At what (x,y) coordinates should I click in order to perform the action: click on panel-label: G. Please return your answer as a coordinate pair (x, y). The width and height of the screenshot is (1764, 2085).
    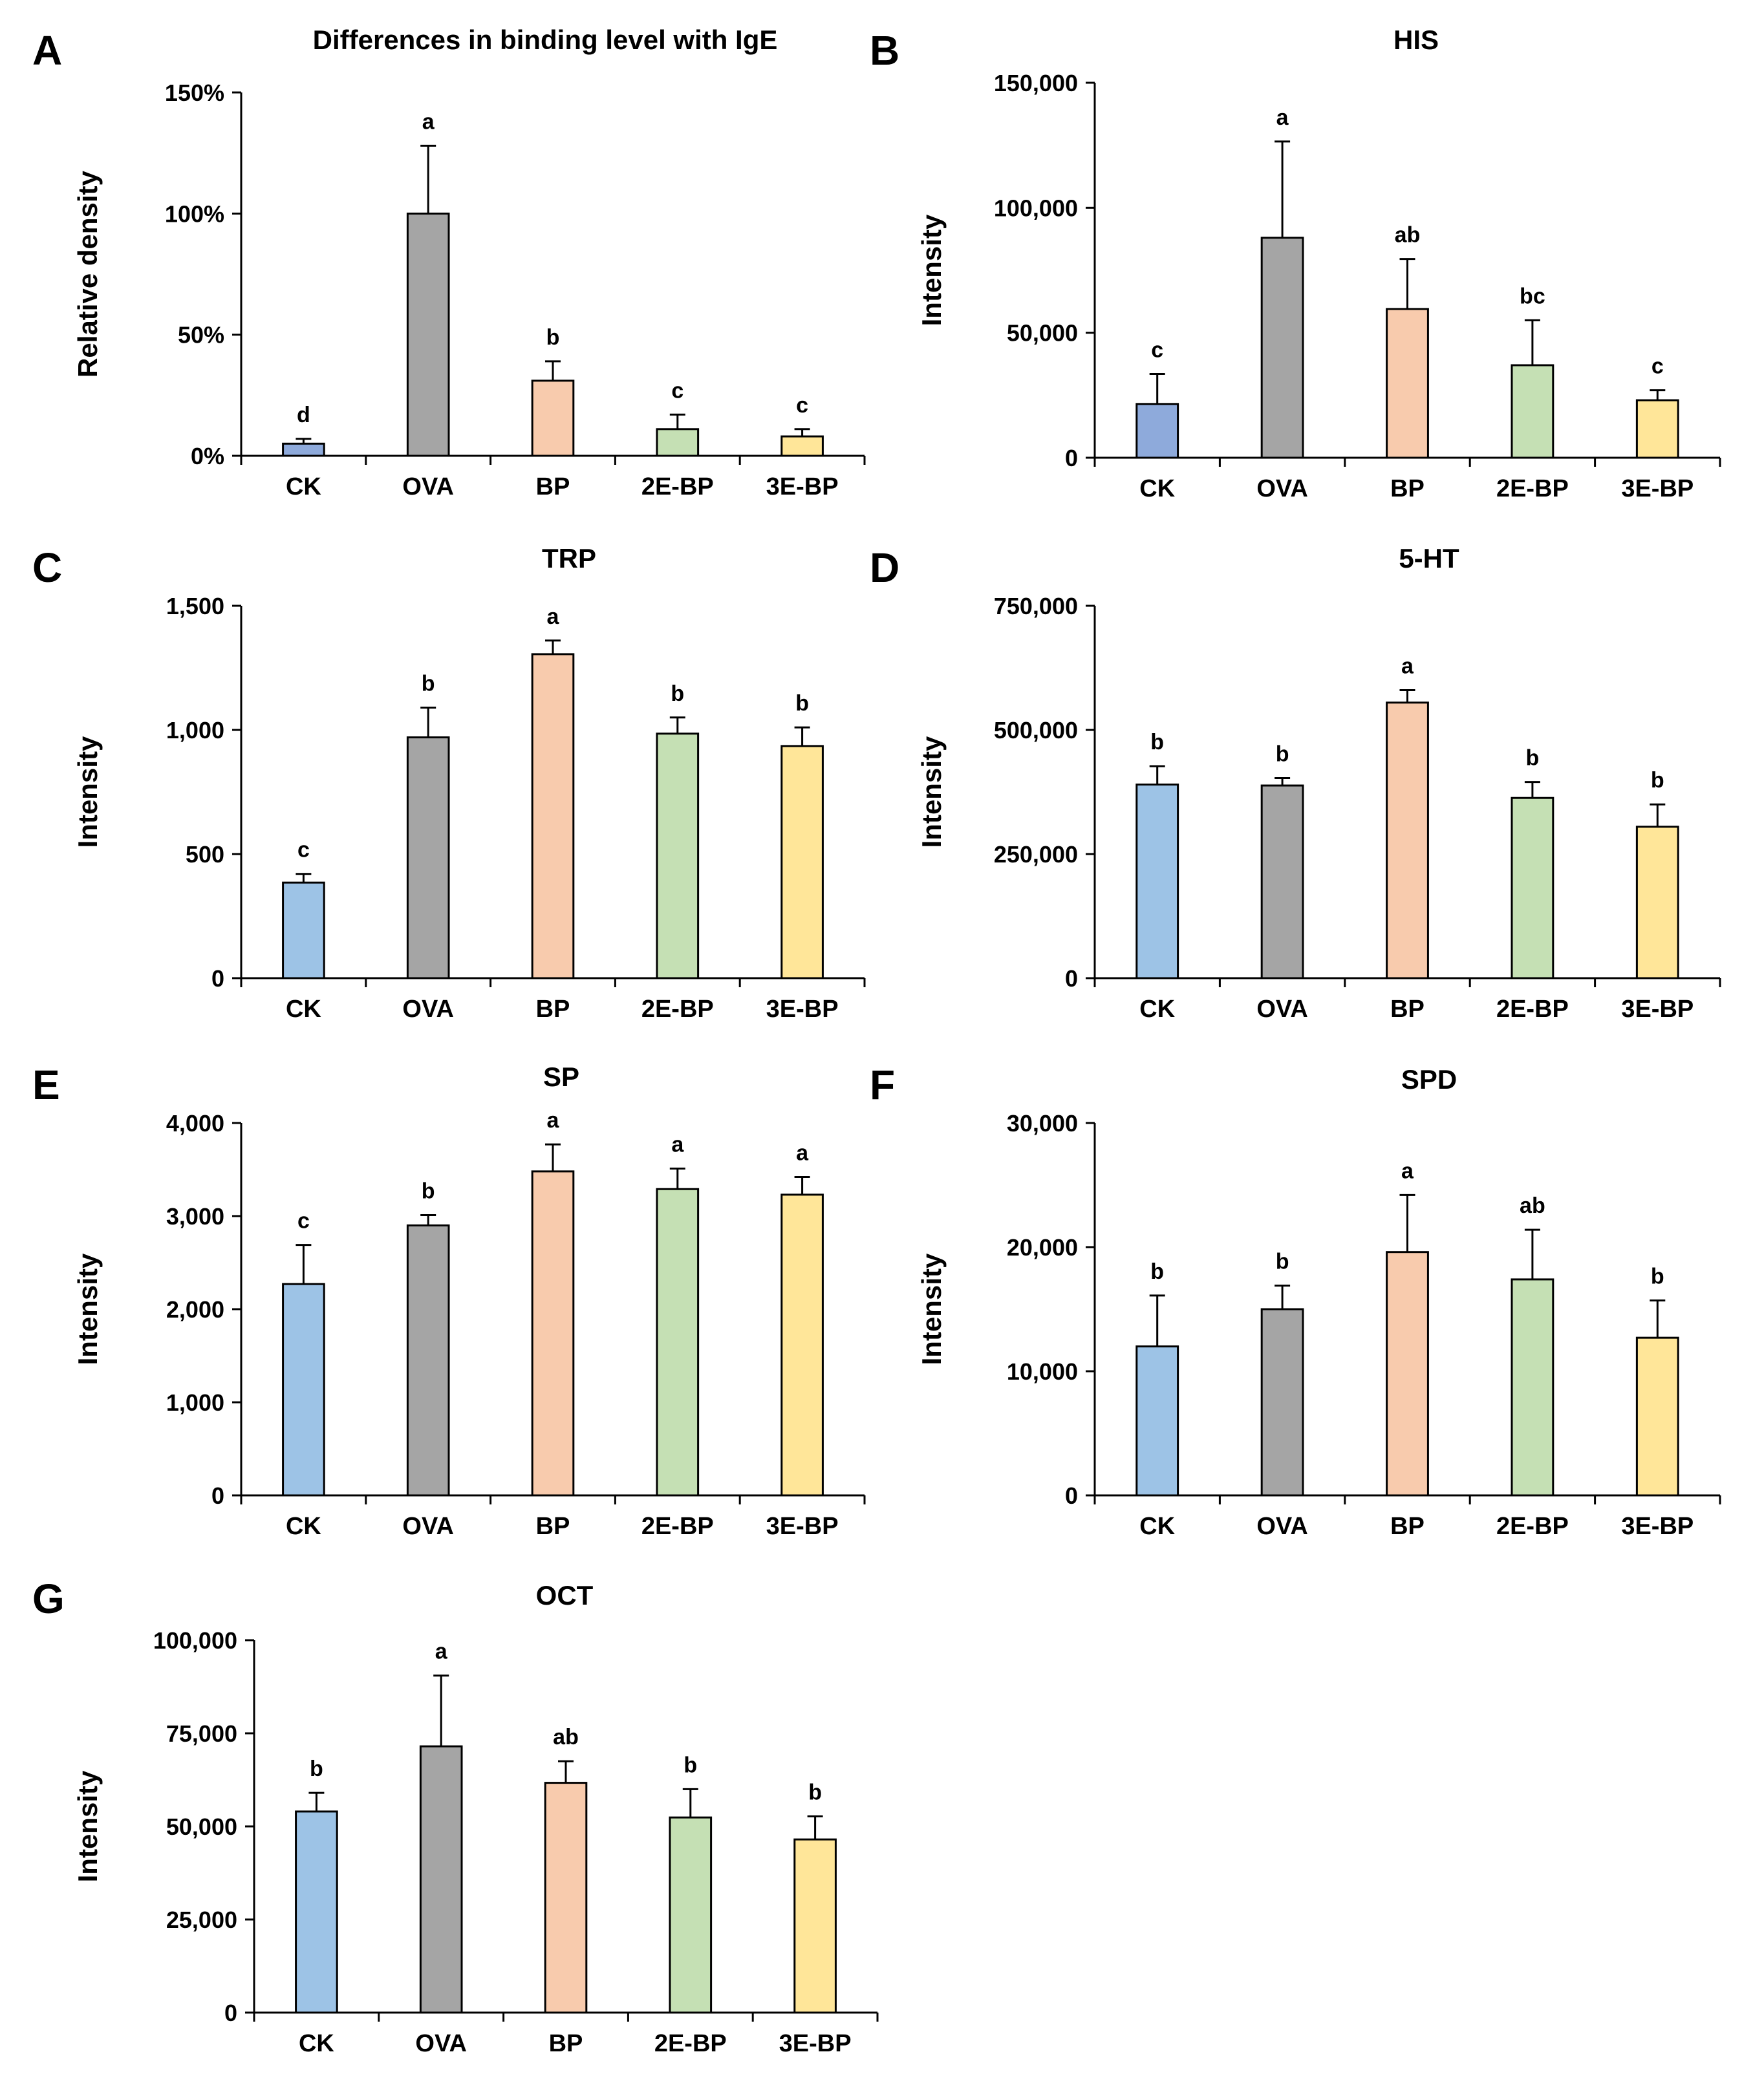
    Looking at the image, I should click on (48, 1599).